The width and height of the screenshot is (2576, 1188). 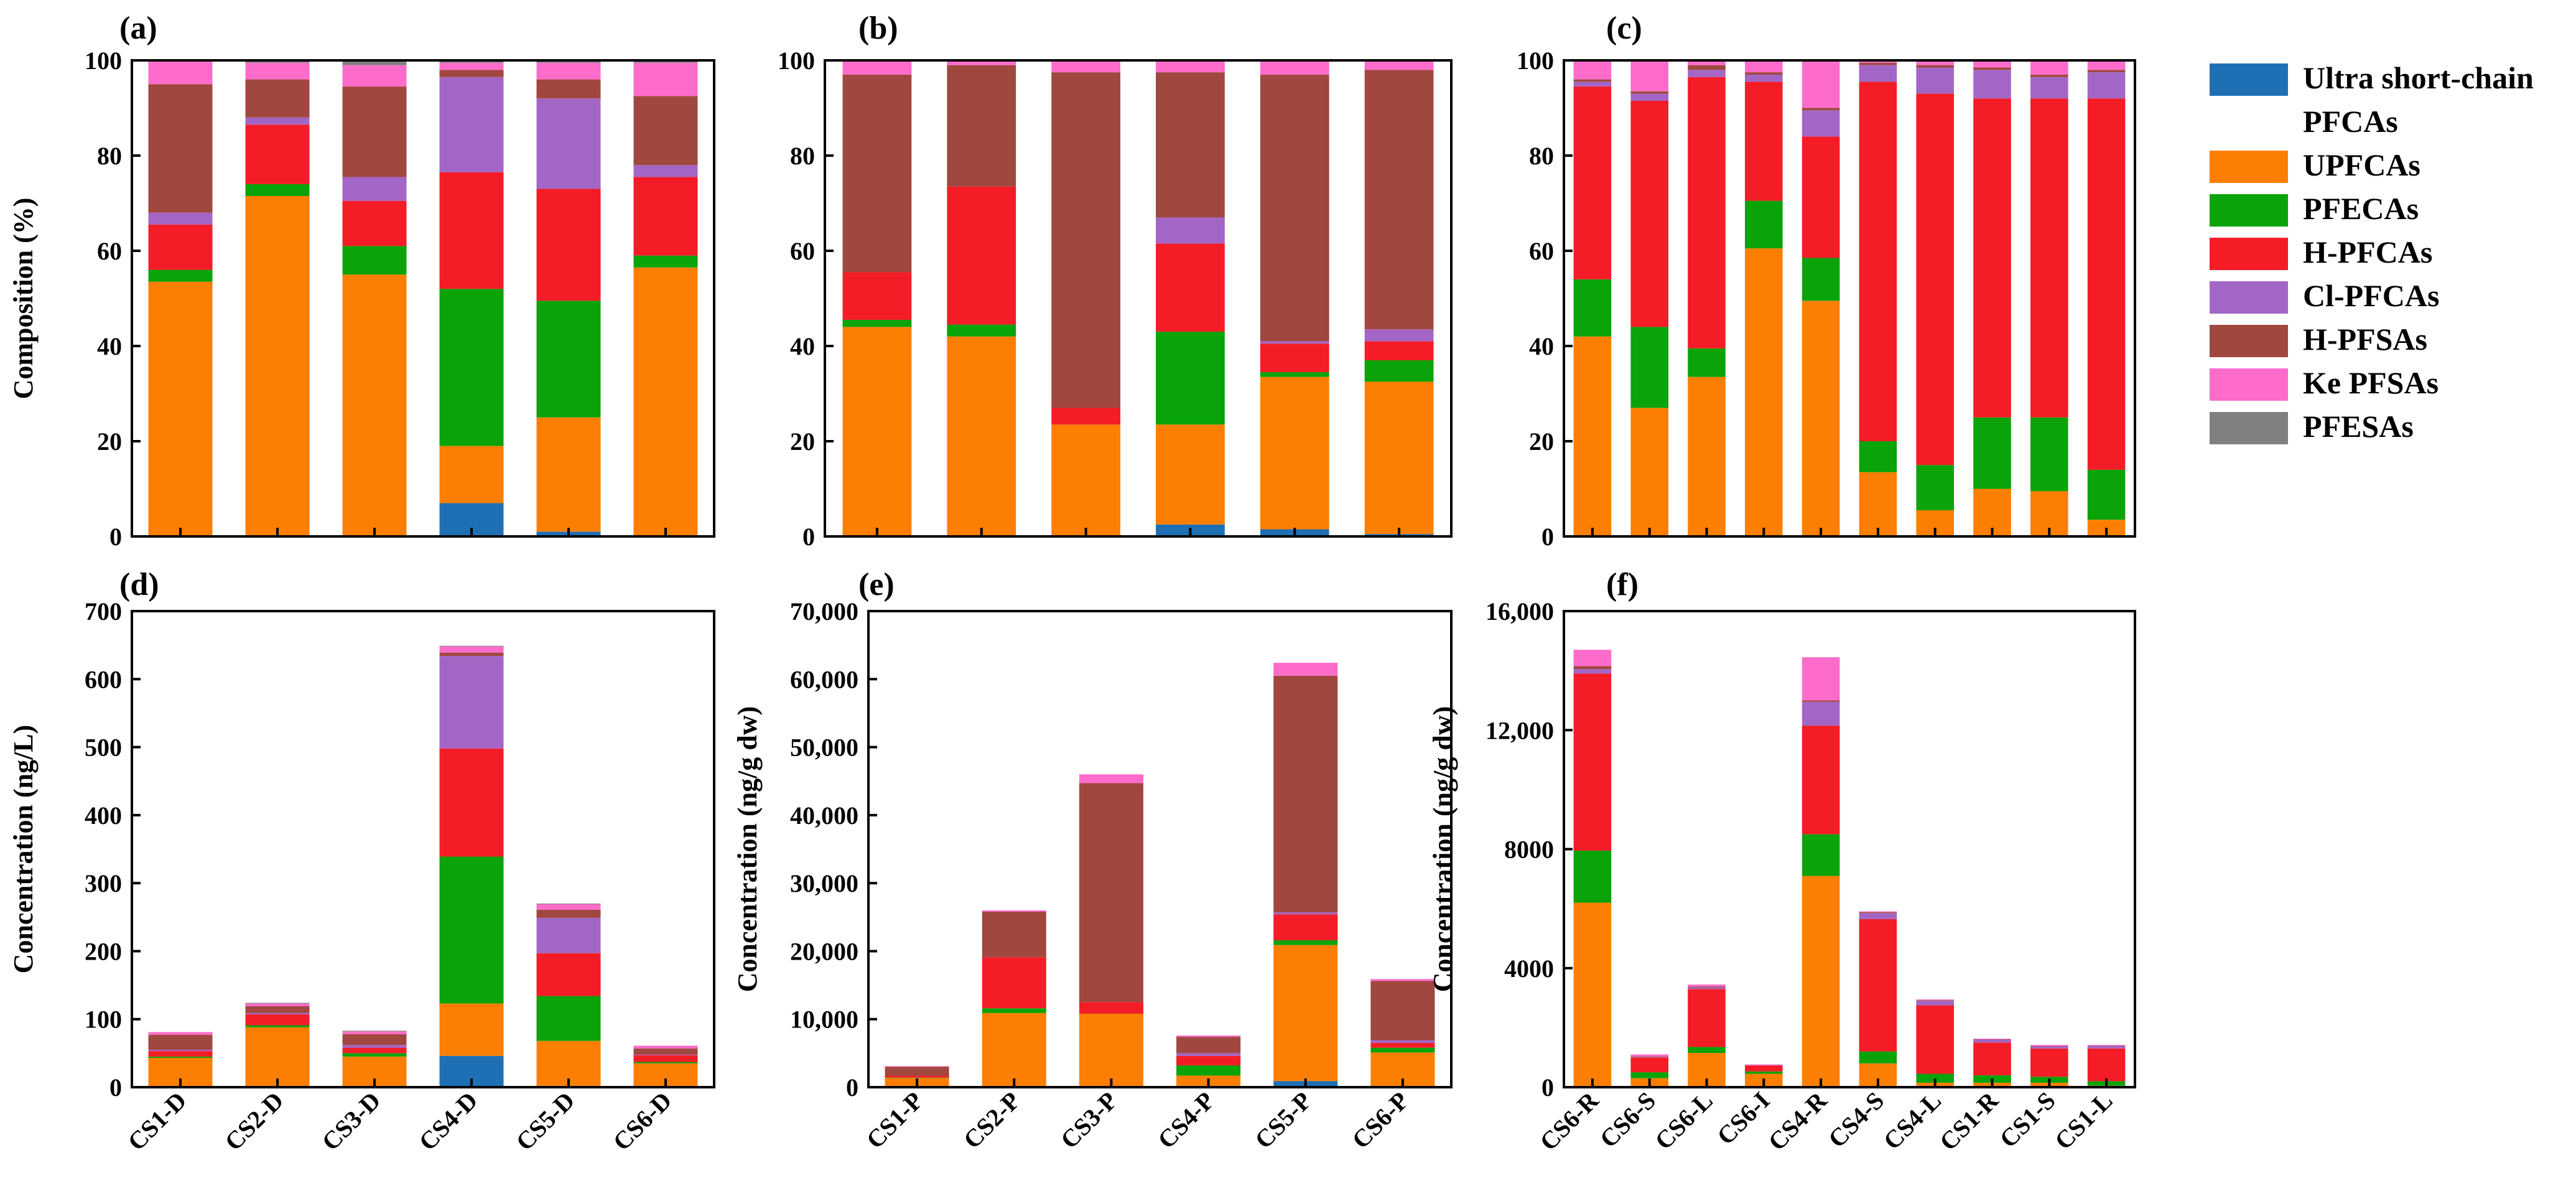 What do you see at coordinates (2365, 339) in the screenshot?
I see `legend-label-h-pfsas: H-PFSAs` at bounding box center [2365, 339].